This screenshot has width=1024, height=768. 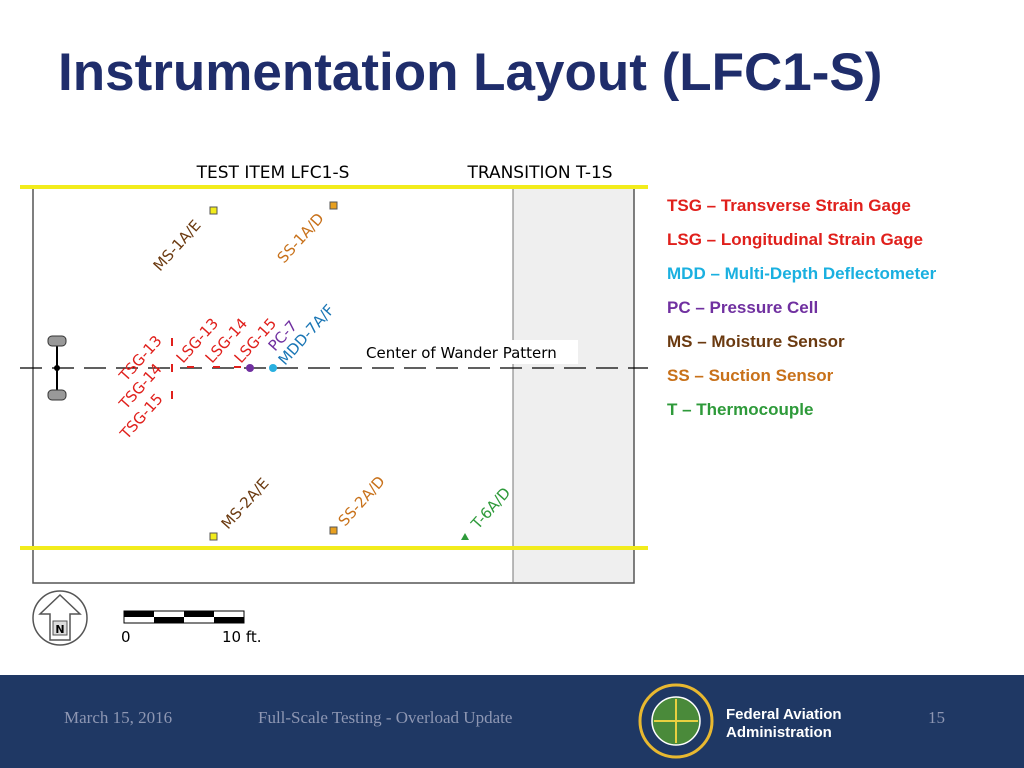 What do you see at coordinates (802, 273) in the screenshot?
I see `legend-item: MDD – Multi-Depth Deflectometer` at bounding box center [802, 273].